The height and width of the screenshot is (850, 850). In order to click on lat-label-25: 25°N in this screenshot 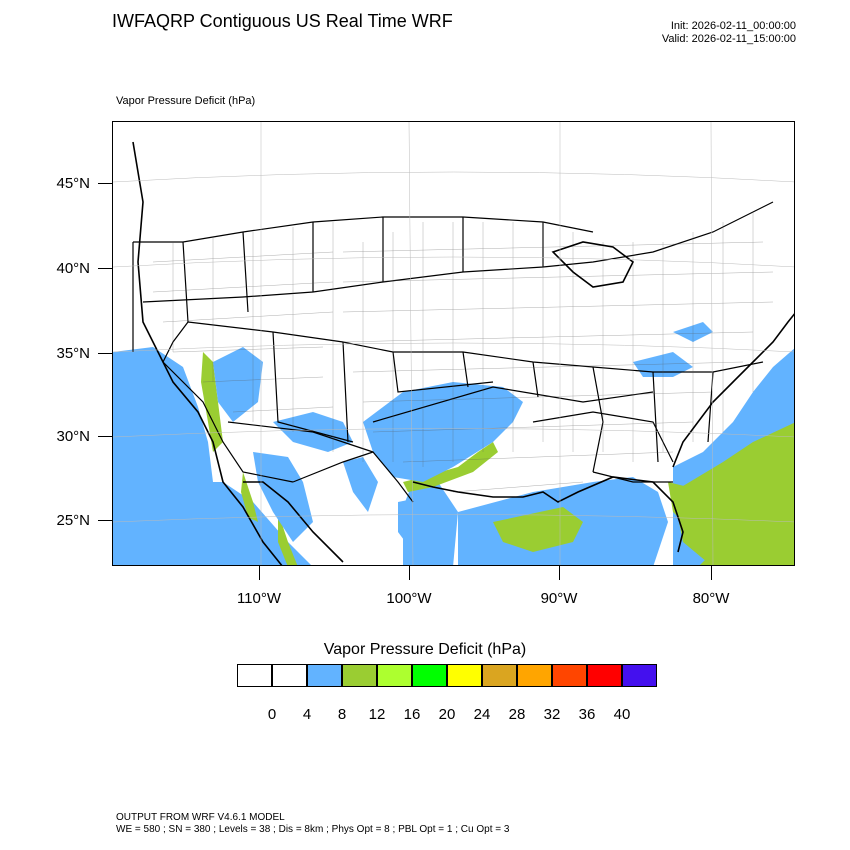, I will do `click(73, 520)`.